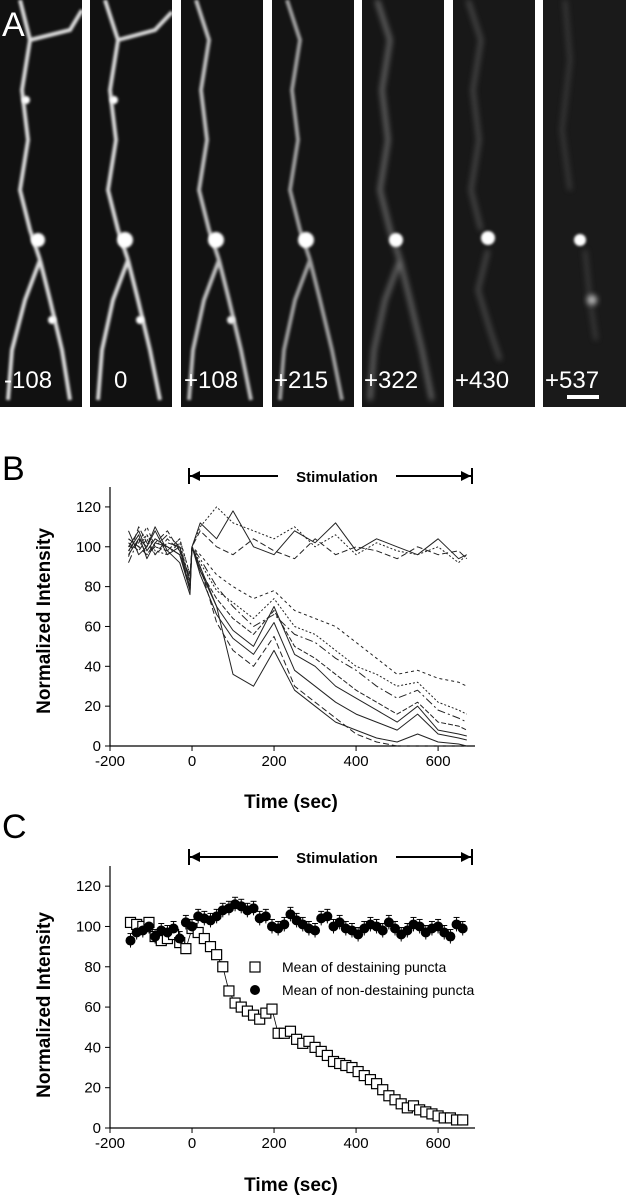  I want to click on y-axis-title-b: Normalized Intensity, so click(44, 621).